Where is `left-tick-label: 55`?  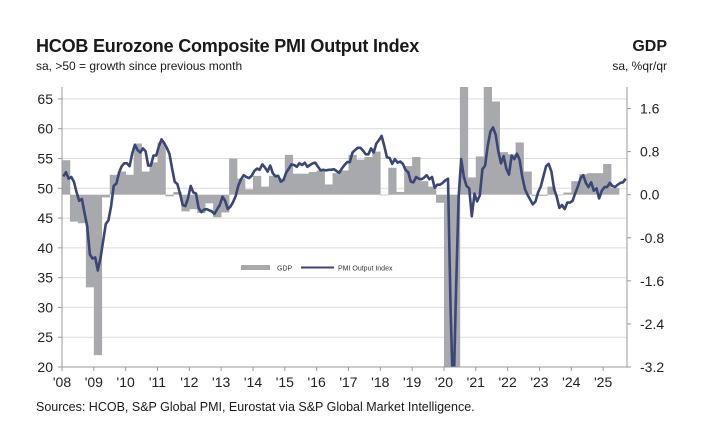
left-tick-label: 55 is located at coordinates (45, 158).